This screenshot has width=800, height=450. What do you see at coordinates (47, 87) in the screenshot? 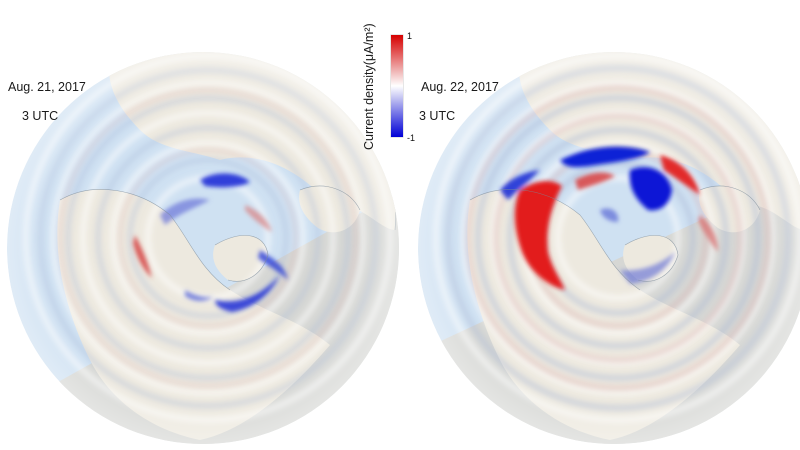
I see `panel-left-date: Aug. 21, 2017` at bounding box center [47, 87].